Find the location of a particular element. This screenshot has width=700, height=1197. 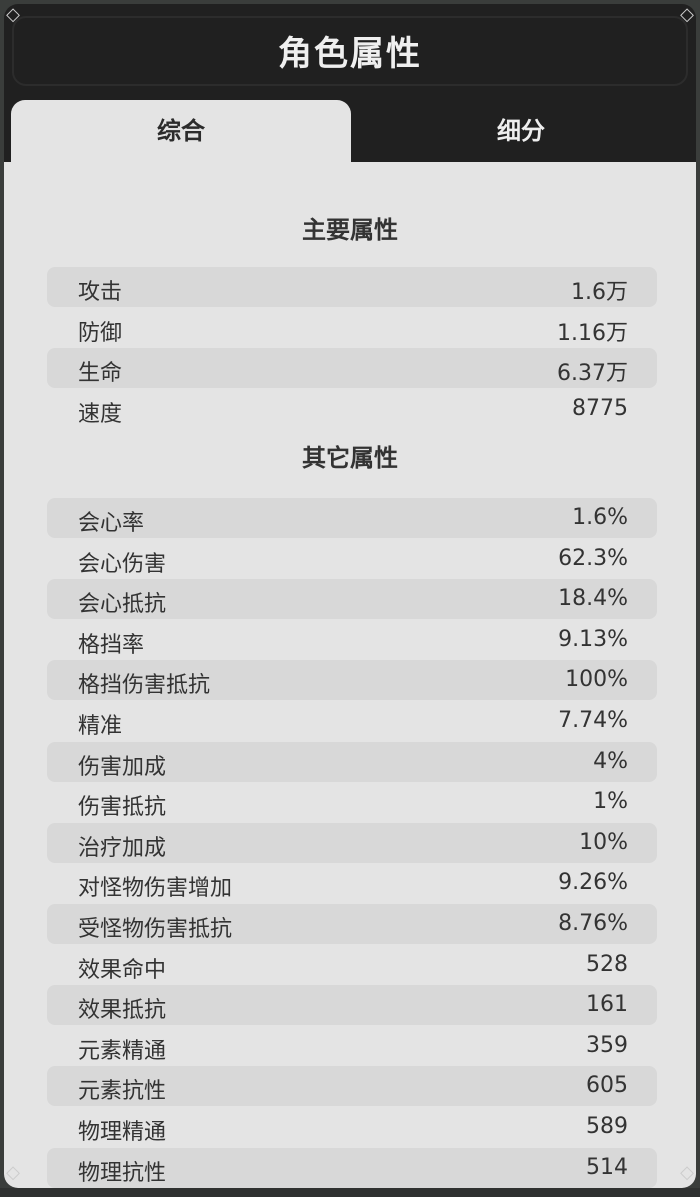

stat-value: 8775 is located at coordinates (600, 408).